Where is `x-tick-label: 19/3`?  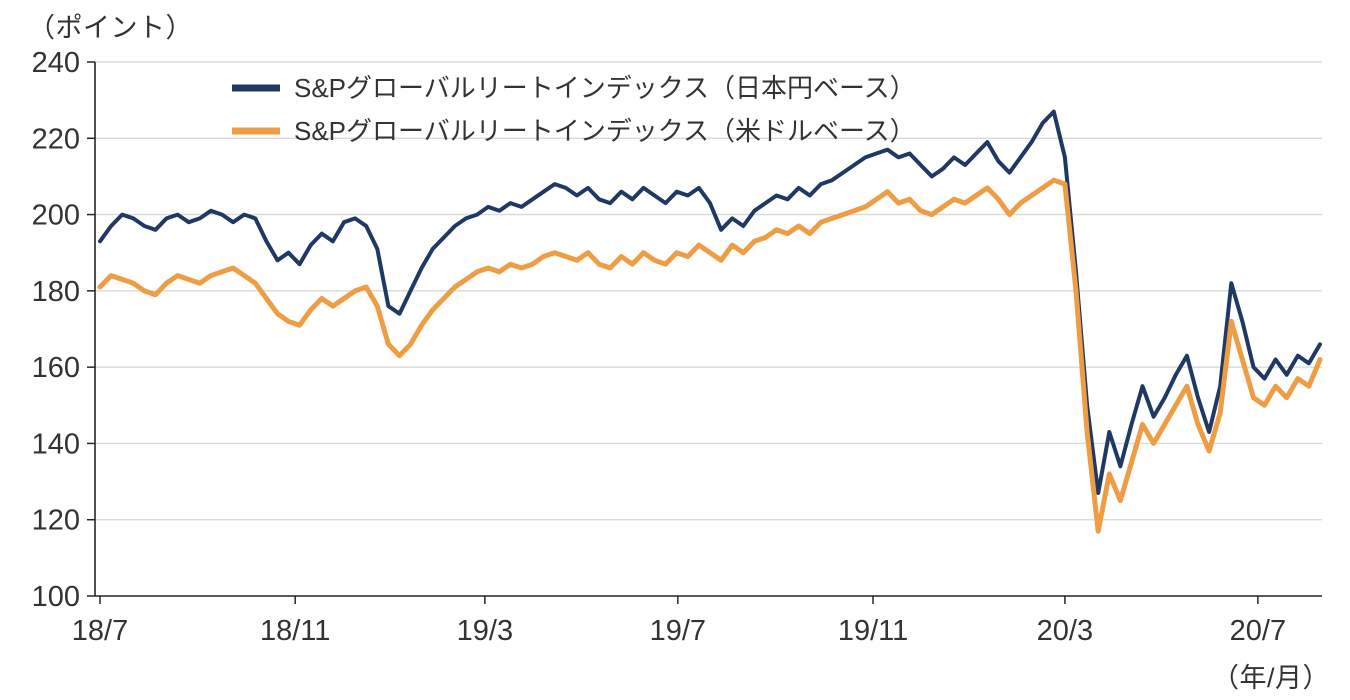 x-tick-label: 19/3 is located at coordinates (485, 631).